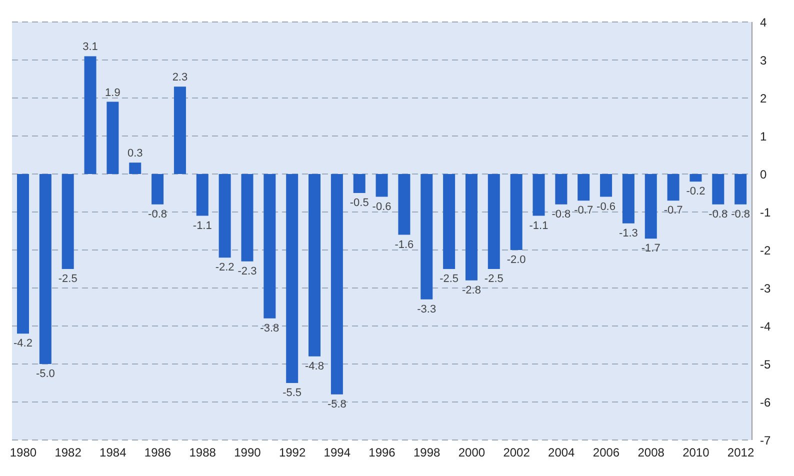  I want to click on x-tick-label: 1996, so click(382, 453).